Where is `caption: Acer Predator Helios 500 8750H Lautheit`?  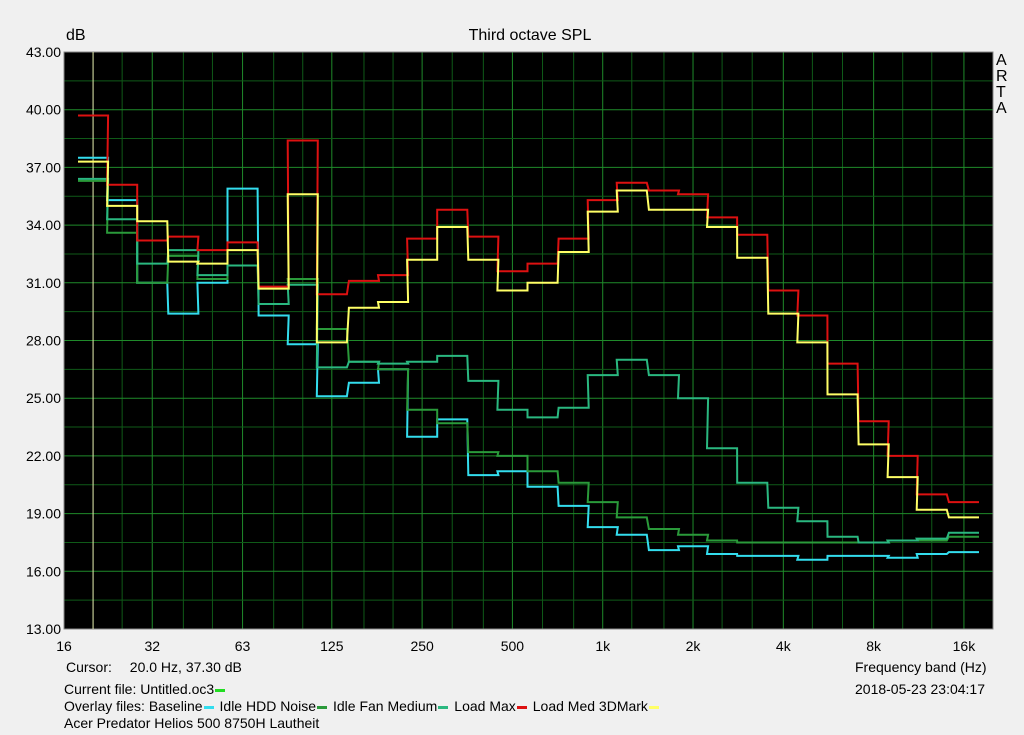
caption: Acer Predator Helios 500 8750H Lautheit is located at coordinates (192, 723).